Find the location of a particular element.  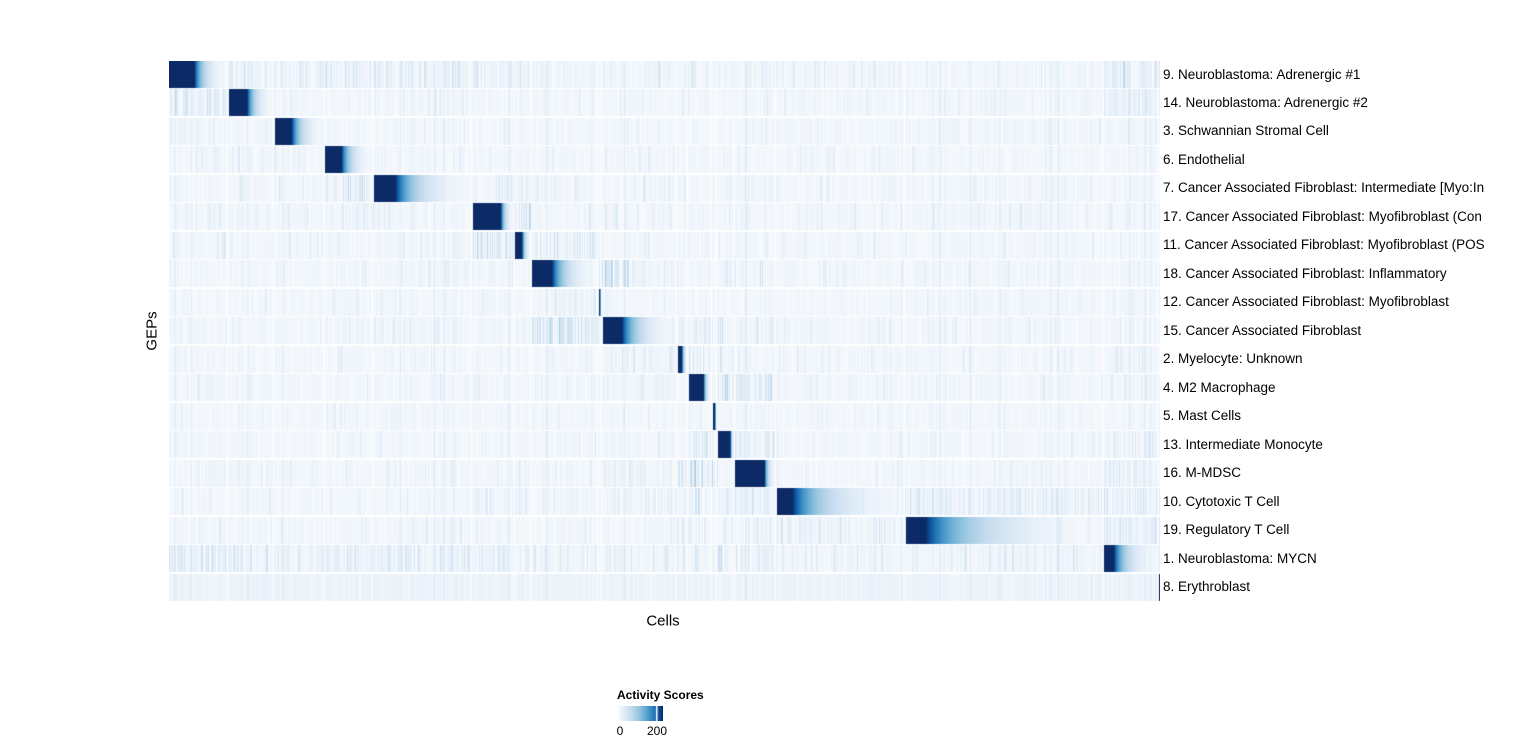

gep-row-label: 5. Mast Cells is located at coordinates (1202, 416).